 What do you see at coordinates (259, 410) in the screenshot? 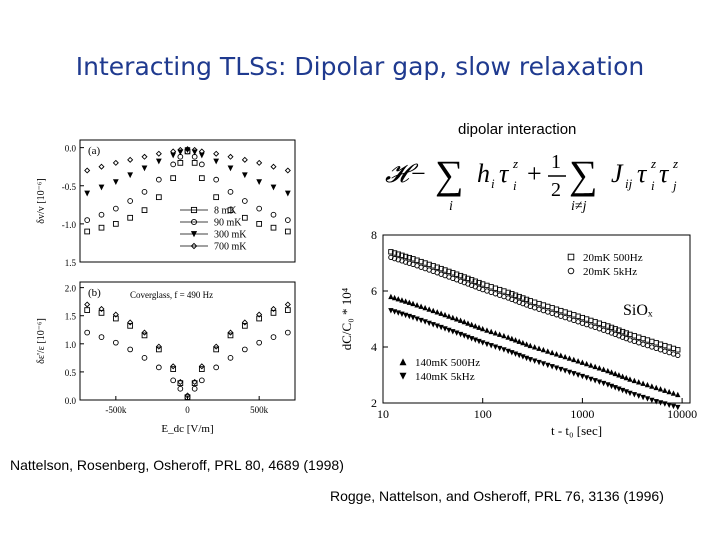
I see `panel-b-xtick-label: 500k` at bounding box center [259, 410].